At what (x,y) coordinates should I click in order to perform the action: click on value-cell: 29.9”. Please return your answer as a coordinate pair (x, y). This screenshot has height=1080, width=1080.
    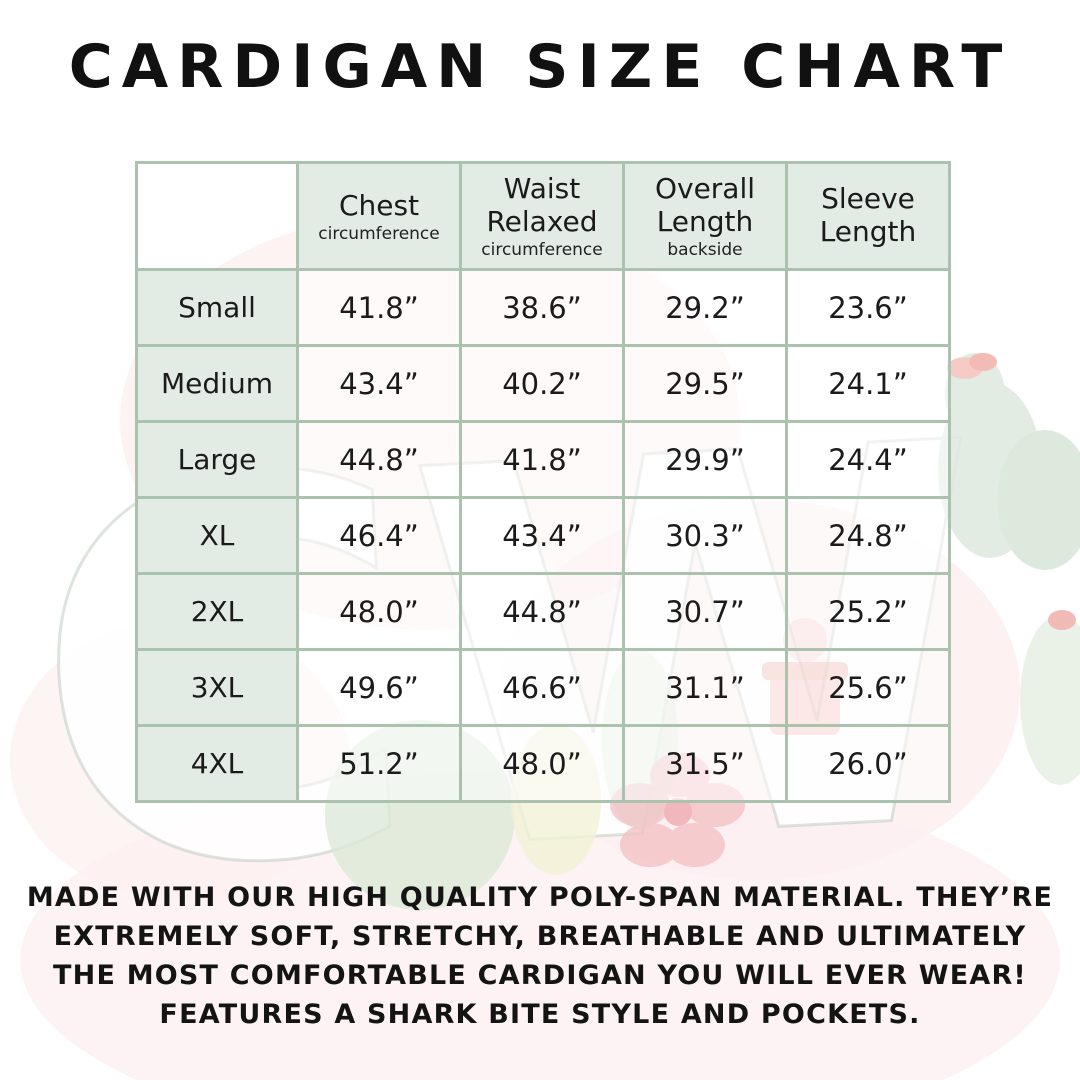
    Looking at the image, I should click on (705, 459).